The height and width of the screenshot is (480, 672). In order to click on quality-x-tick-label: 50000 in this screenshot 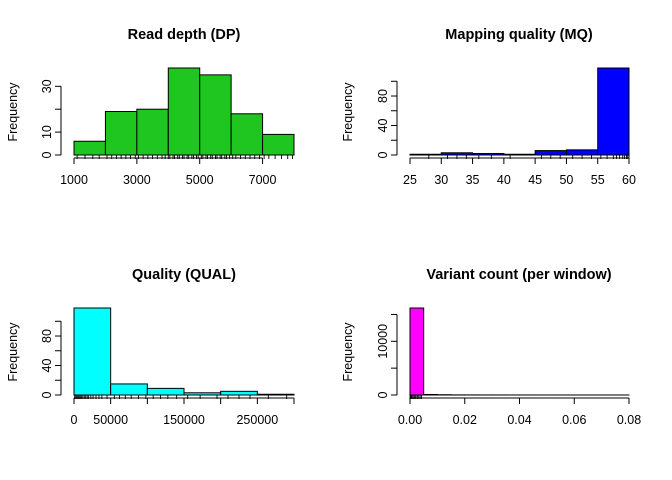, I will do `click(110, 420)`.